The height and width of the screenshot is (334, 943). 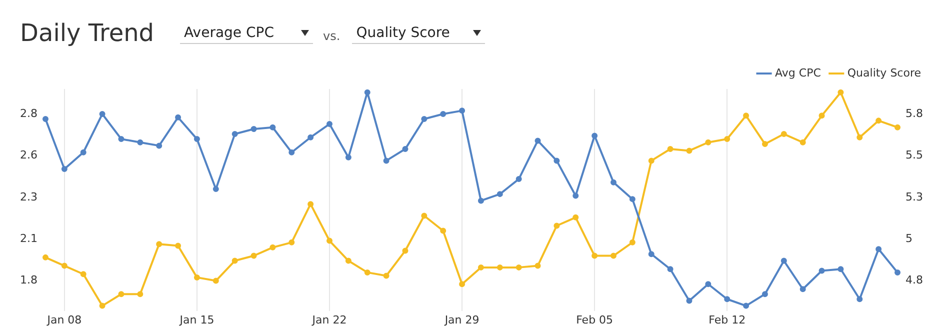 What do you see at coordinates (884, 73) in the screenshot?
I see `legend-label: Quality Score` at bounding box center [884, 73].